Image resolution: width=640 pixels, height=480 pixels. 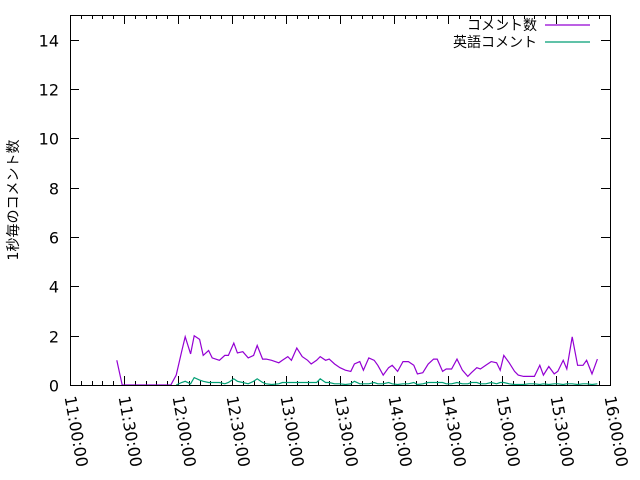 What do you see at coordinates (130, 431) in the screenshot?
I see `x-tick-label: 11:30:00` at bounding box center [130, 431].